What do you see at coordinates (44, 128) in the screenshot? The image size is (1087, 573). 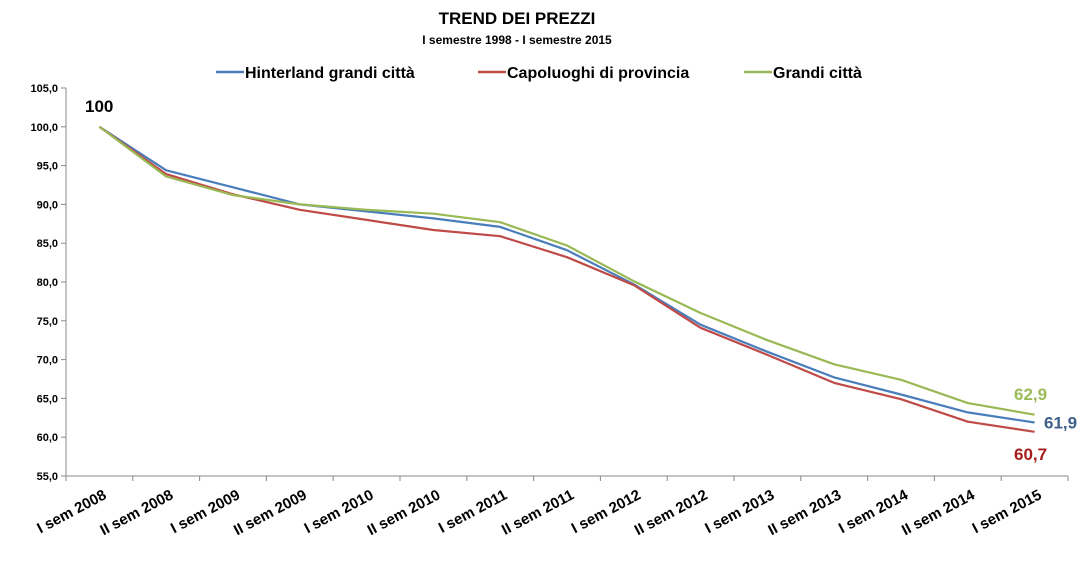 I see `y-tick-label: 100,0` at bounding box center [44, 128].